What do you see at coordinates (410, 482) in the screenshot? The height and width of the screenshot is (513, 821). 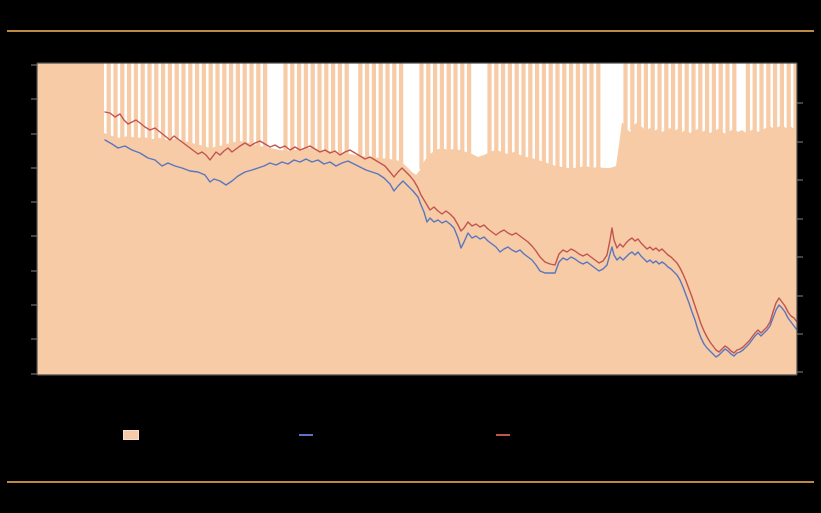 I see `bottom-divider-rule` at bounding box center [410, 482].